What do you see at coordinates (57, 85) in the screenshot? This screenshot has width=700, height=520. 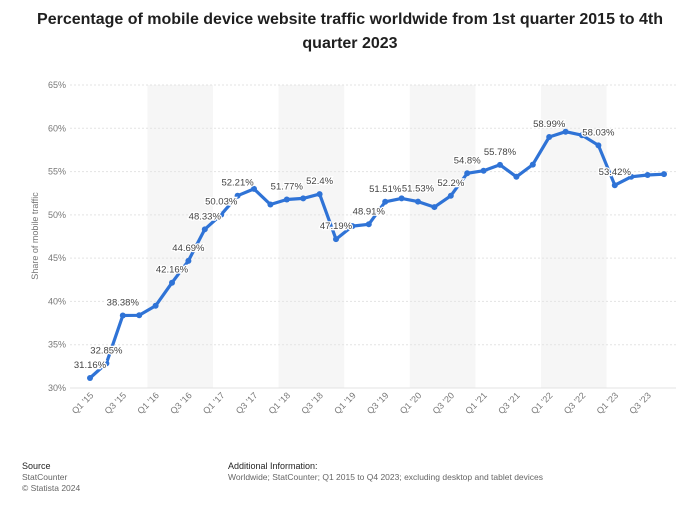 I see `y-tick-label: 65%` at bounding box center [57, 85].